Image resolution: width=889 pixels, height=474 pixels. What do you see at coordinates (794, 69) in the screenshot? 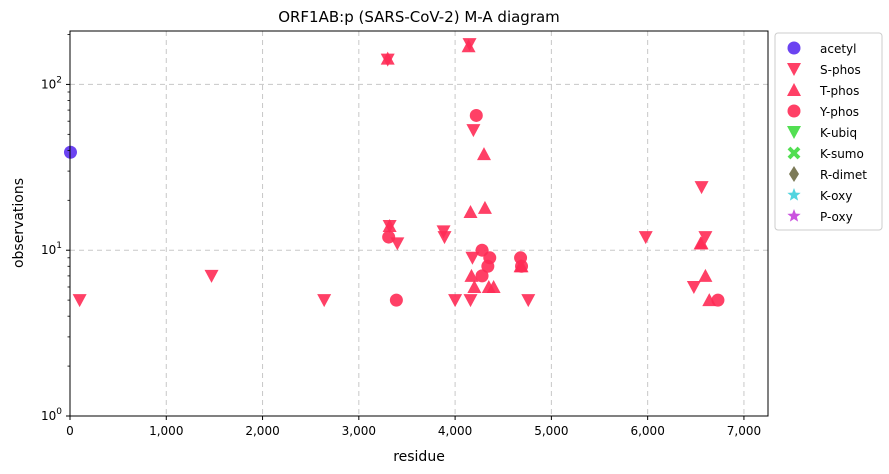
I see `legend-marker-S-phos` at bounding box center [794, 69].